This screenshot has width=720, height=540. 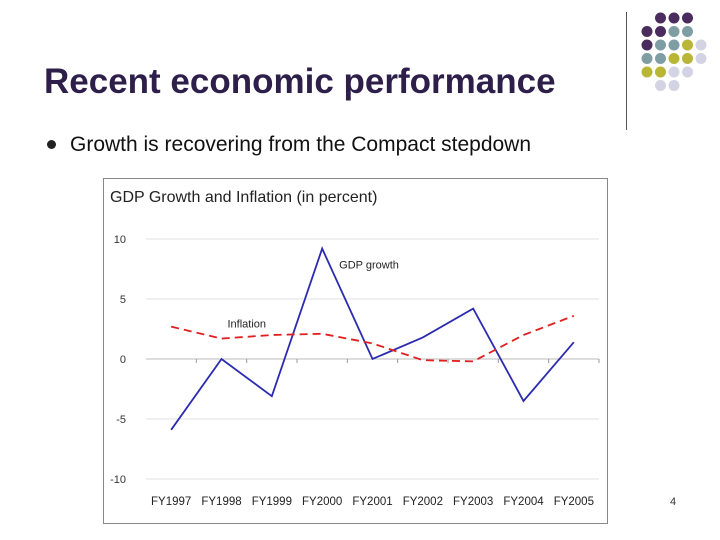 I want to click on x-tick-label: FY2004, so click(x=523, y=502).